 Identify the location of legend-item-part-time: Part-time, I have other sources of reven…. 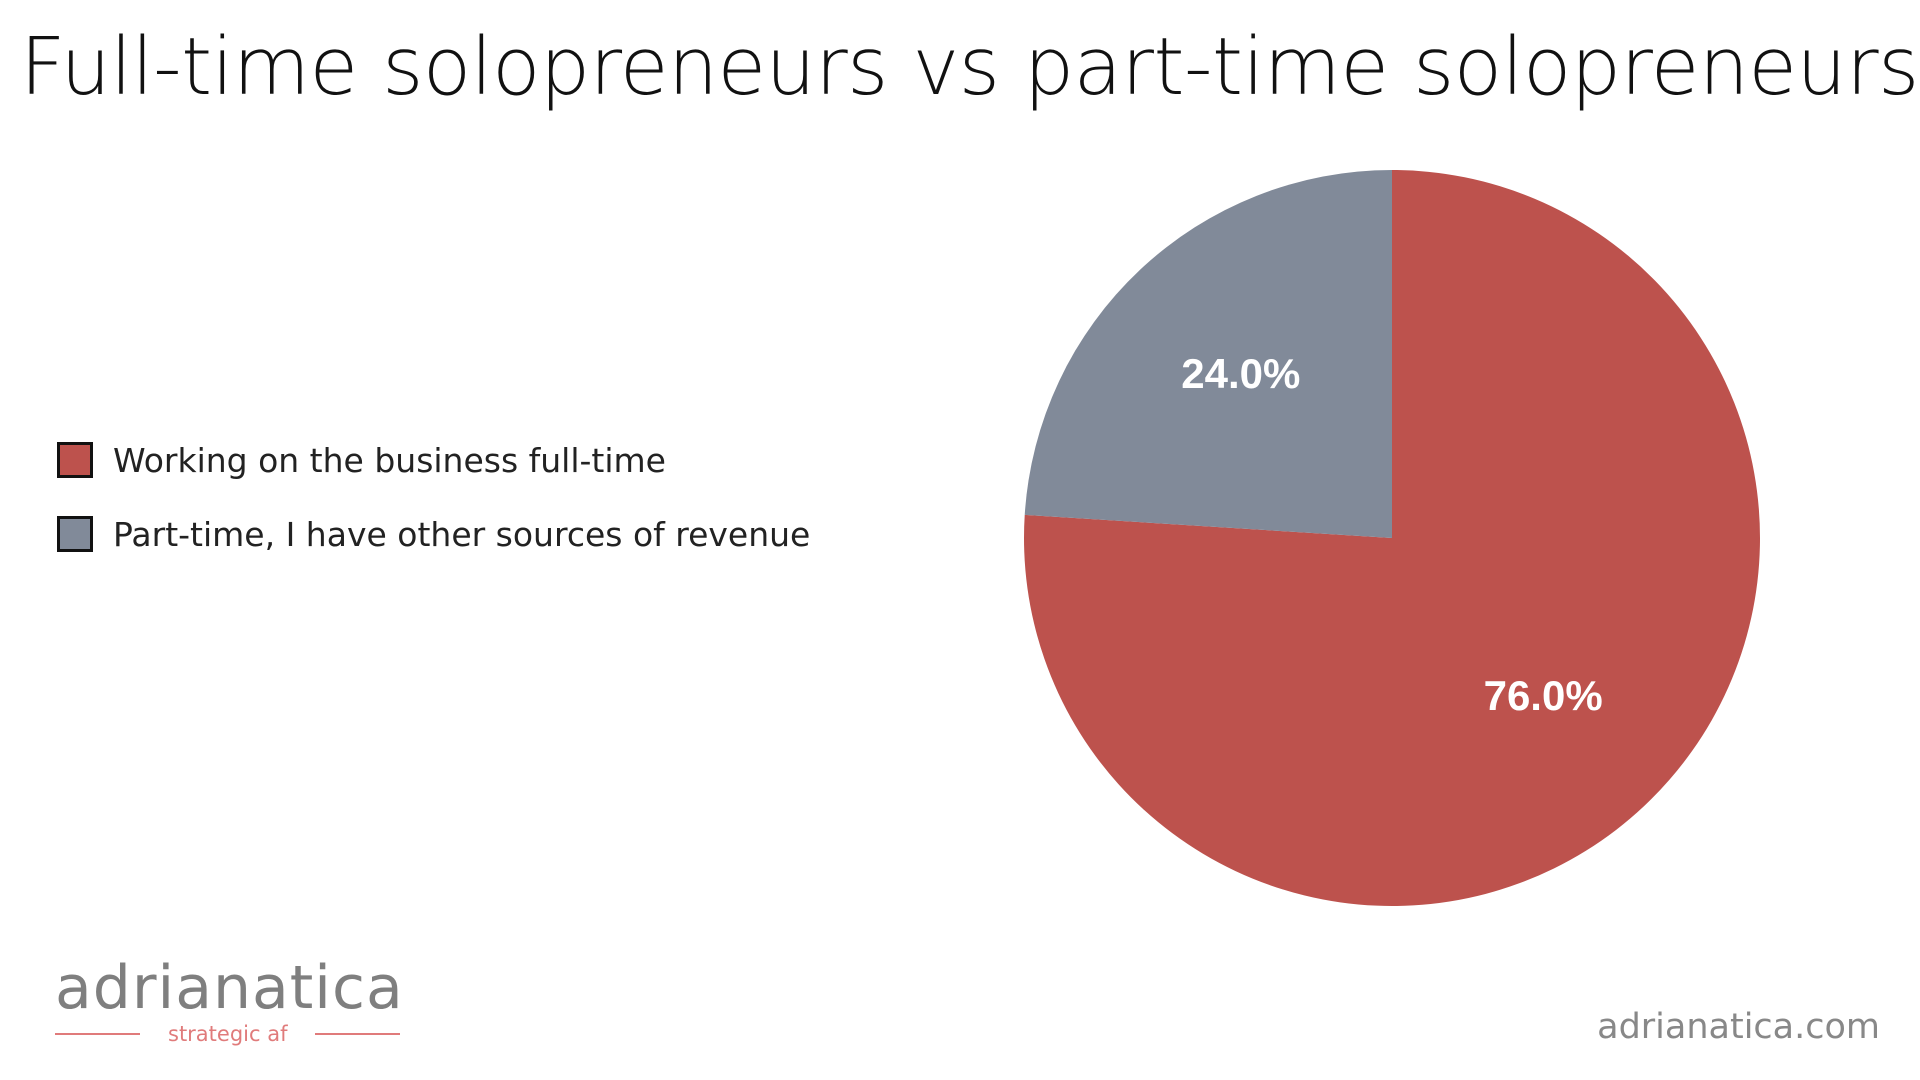
(433, 534).